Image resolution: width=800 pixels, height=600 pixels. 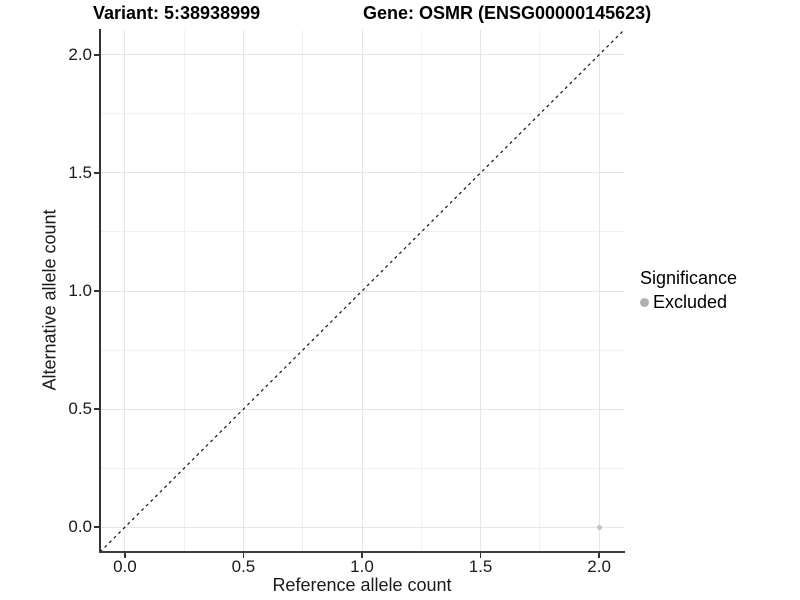 What do you see at coordinates (599, 566) in the screenshot?
I see `x-tick-label: 2.0` at bounding box center [599, 566].